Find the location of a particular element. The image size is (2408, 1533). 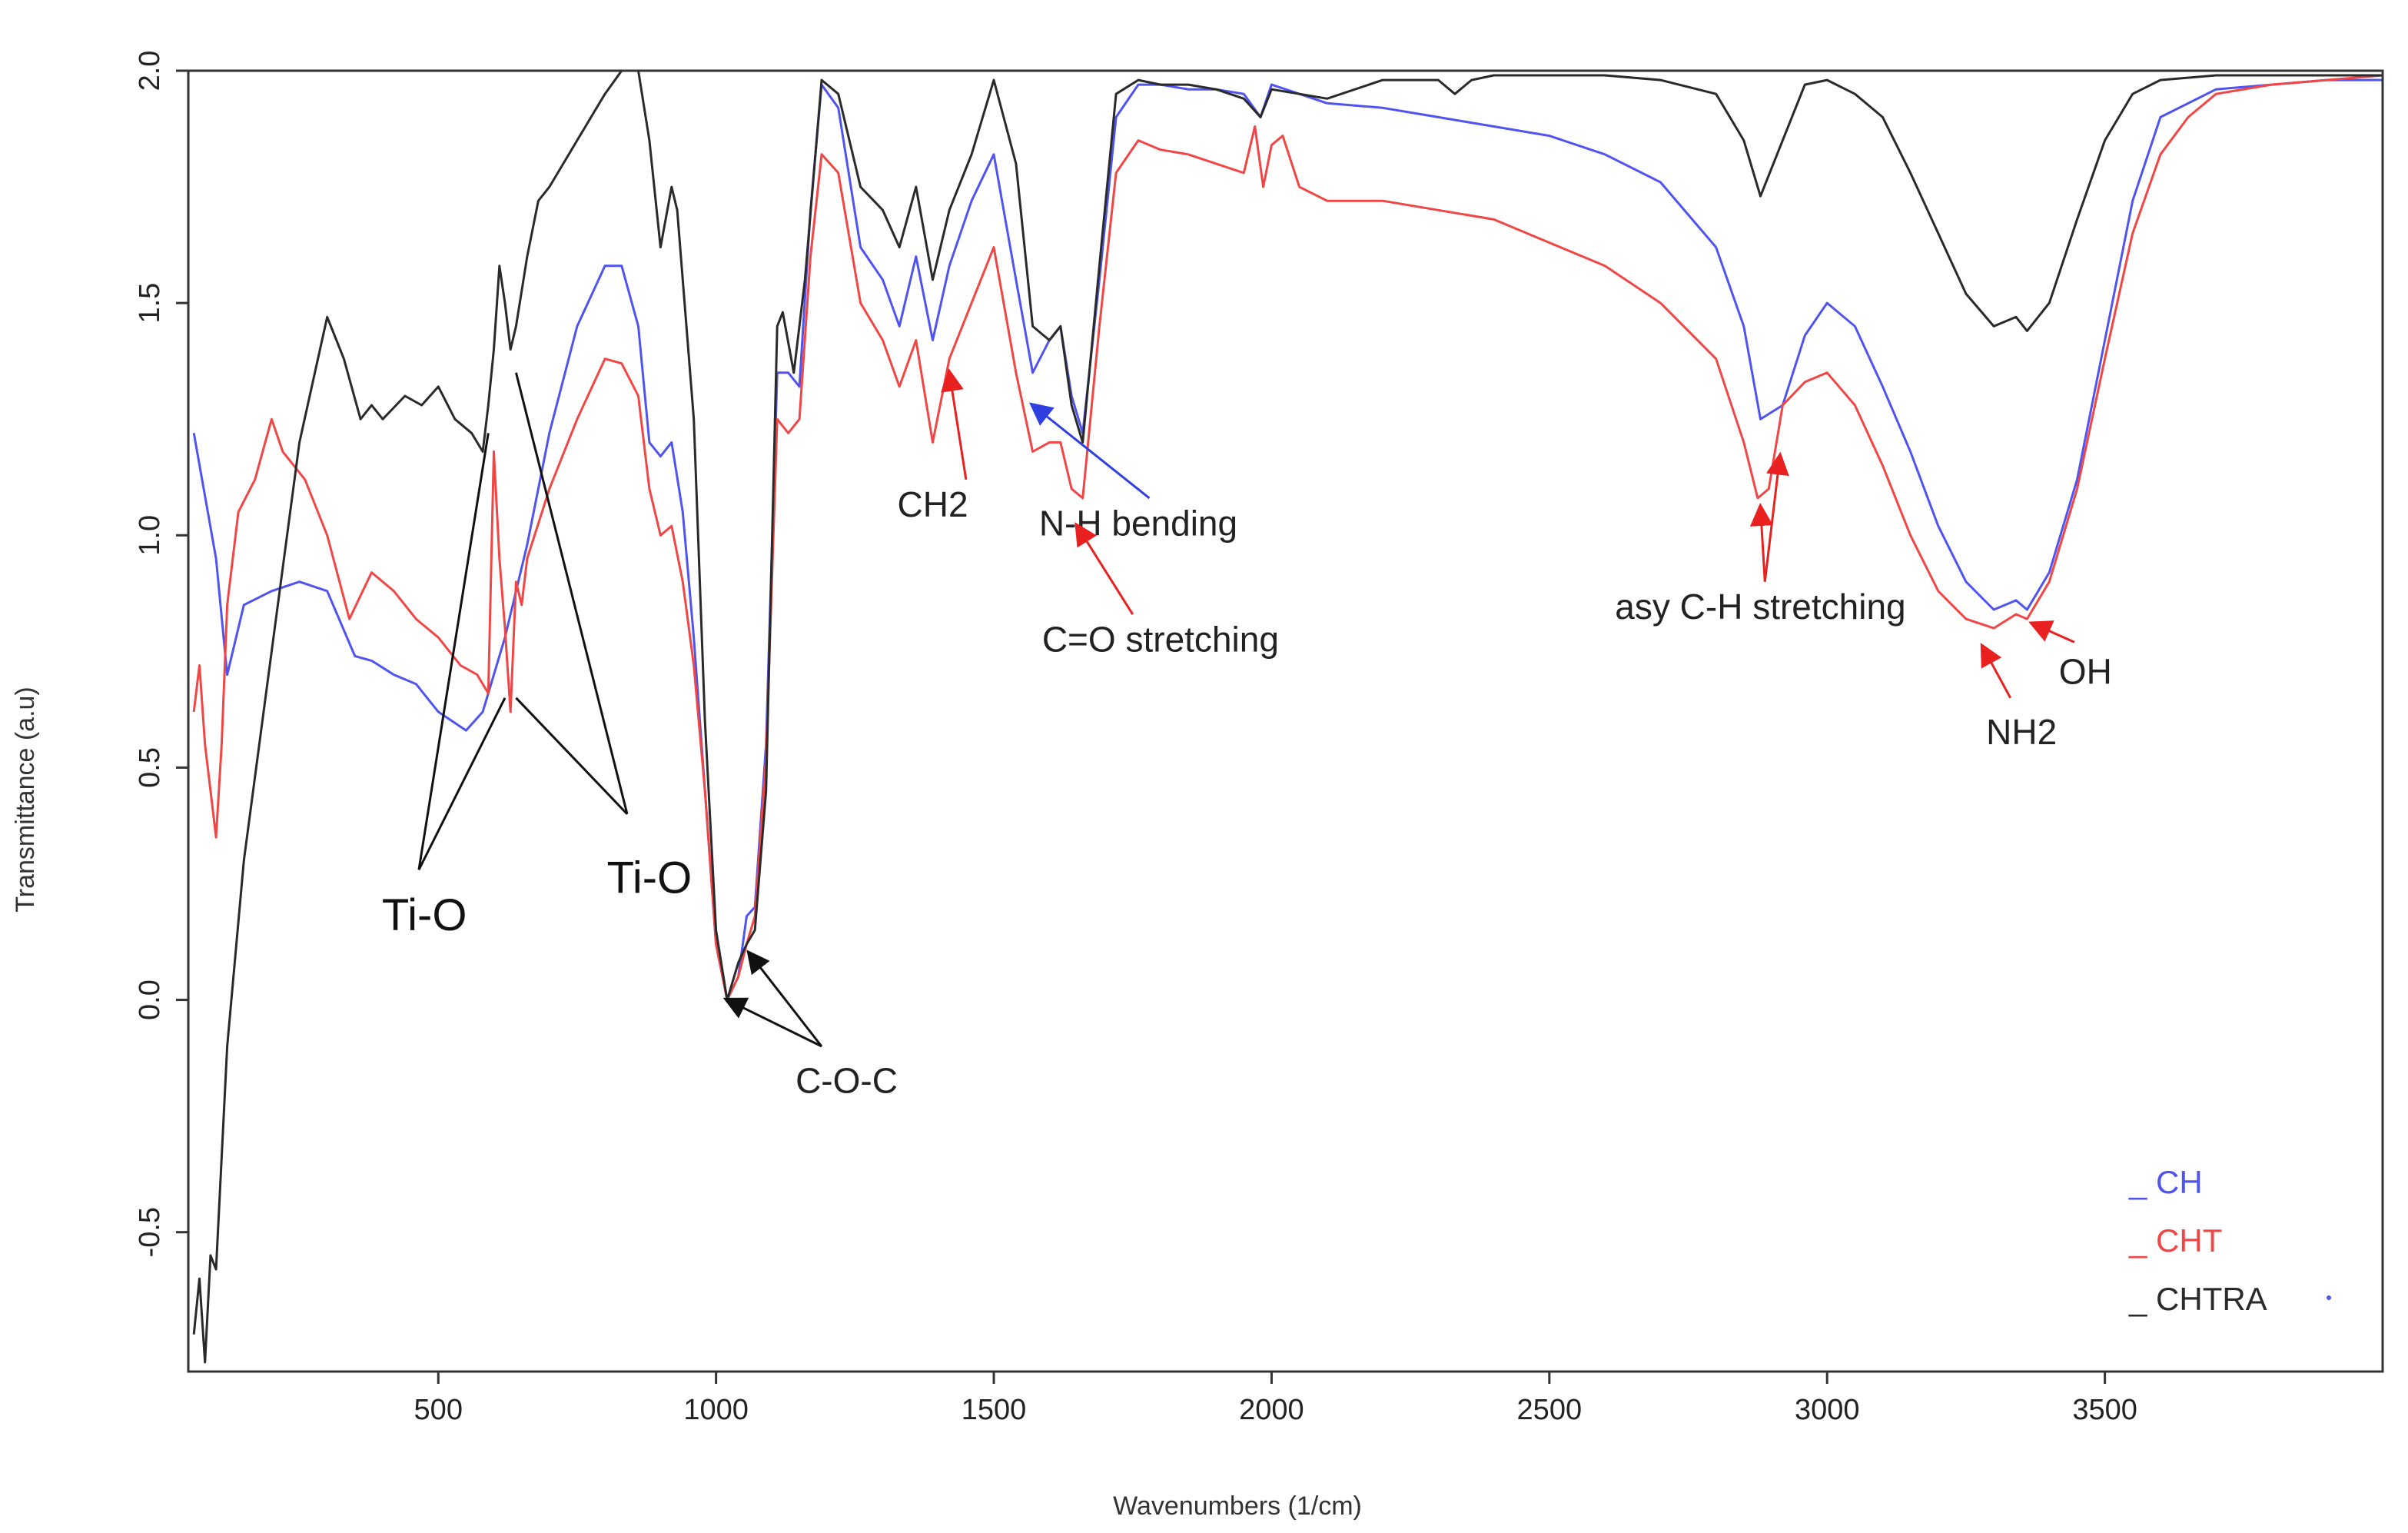

annotation-label-c-o-c: C-O-C is located at coordinates (846, 1080).